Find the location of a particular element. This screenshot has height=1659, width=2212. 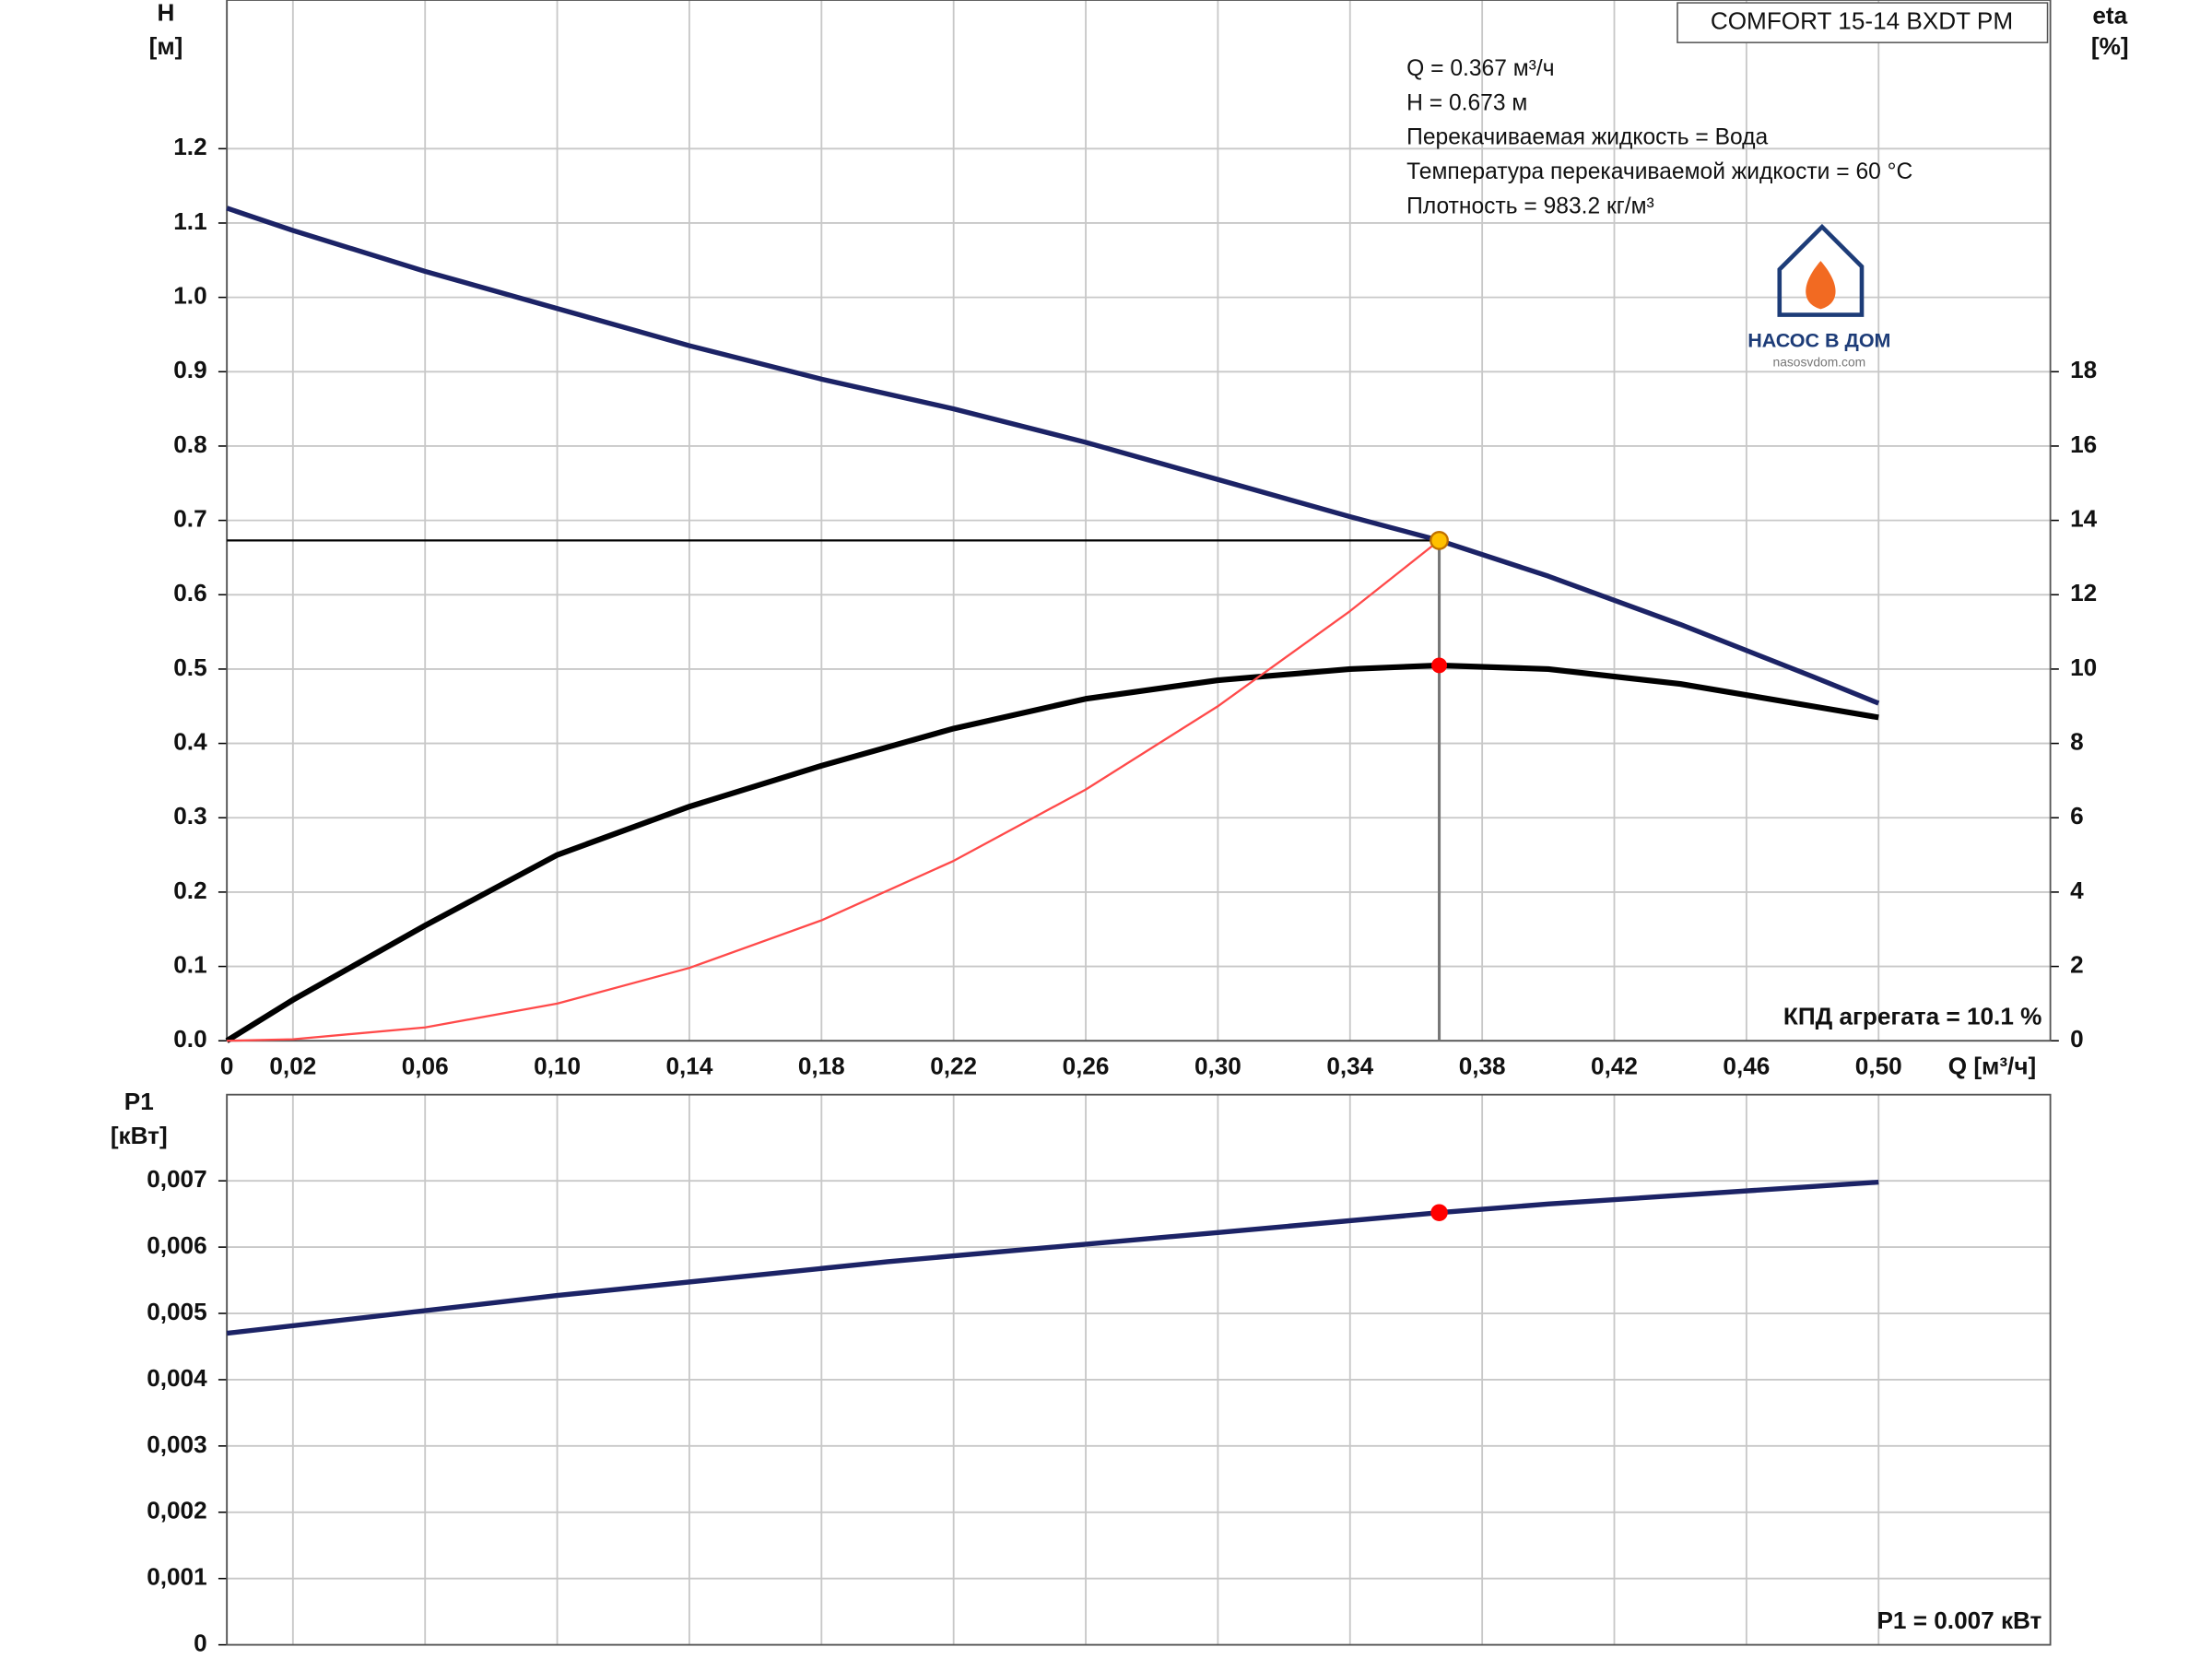

x-tick-label: 0,30 is located at coordinates (1217, 1065).